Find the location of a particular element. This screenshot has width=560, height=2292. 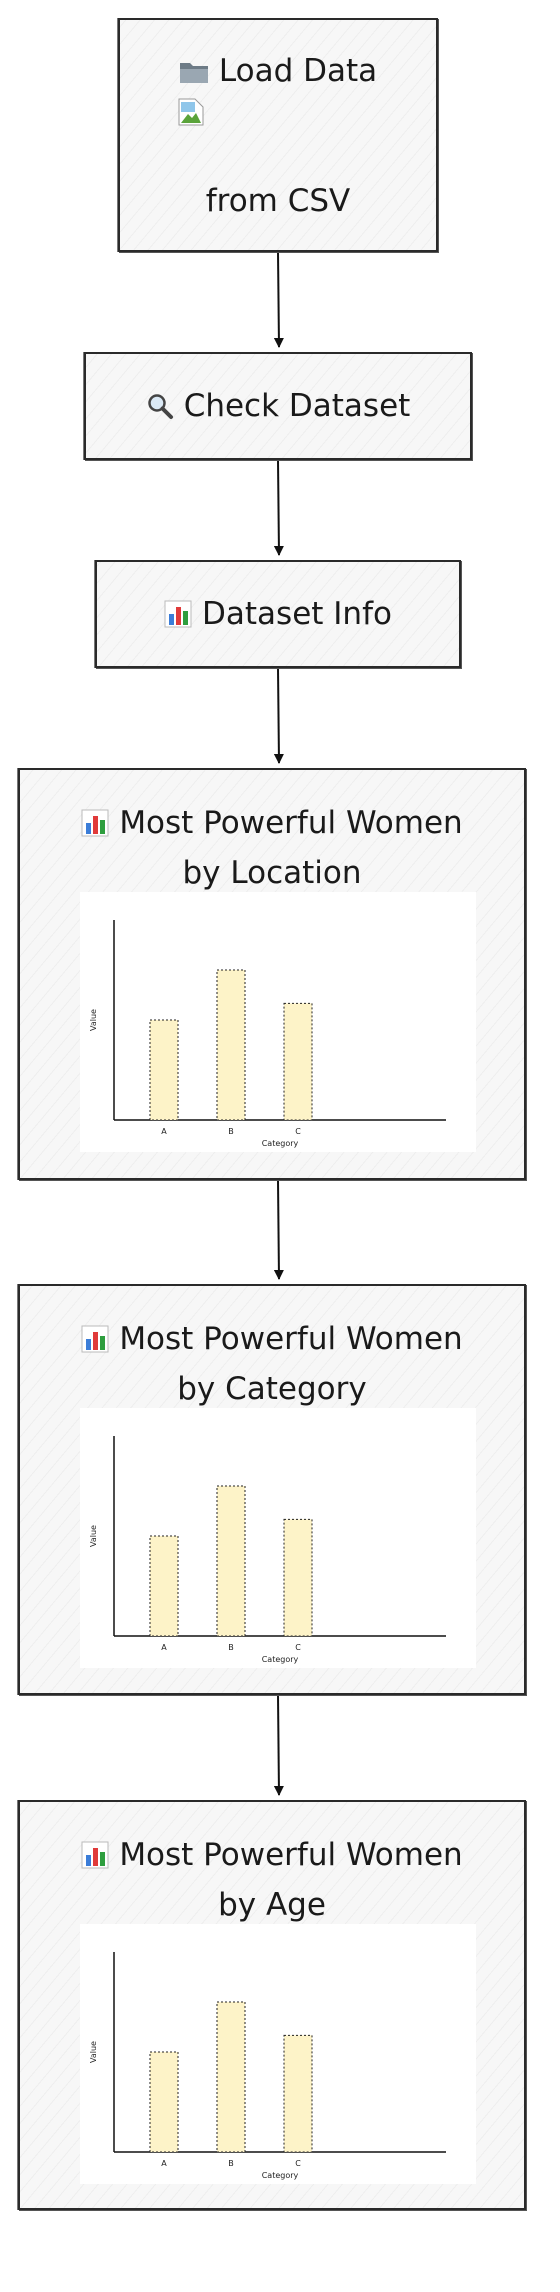

check-dataset-node: Check Dataset is located at coordinates (278, 406).